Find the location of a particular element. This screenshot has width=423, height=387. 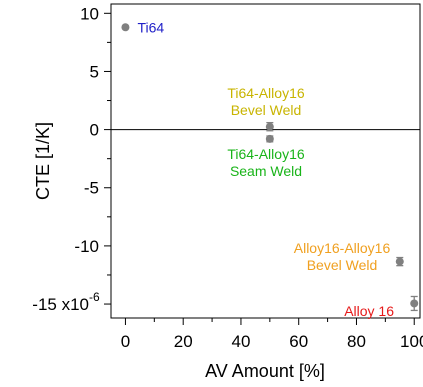

y-multiplier-exponent: -6 is located at coordinates (94, 297).